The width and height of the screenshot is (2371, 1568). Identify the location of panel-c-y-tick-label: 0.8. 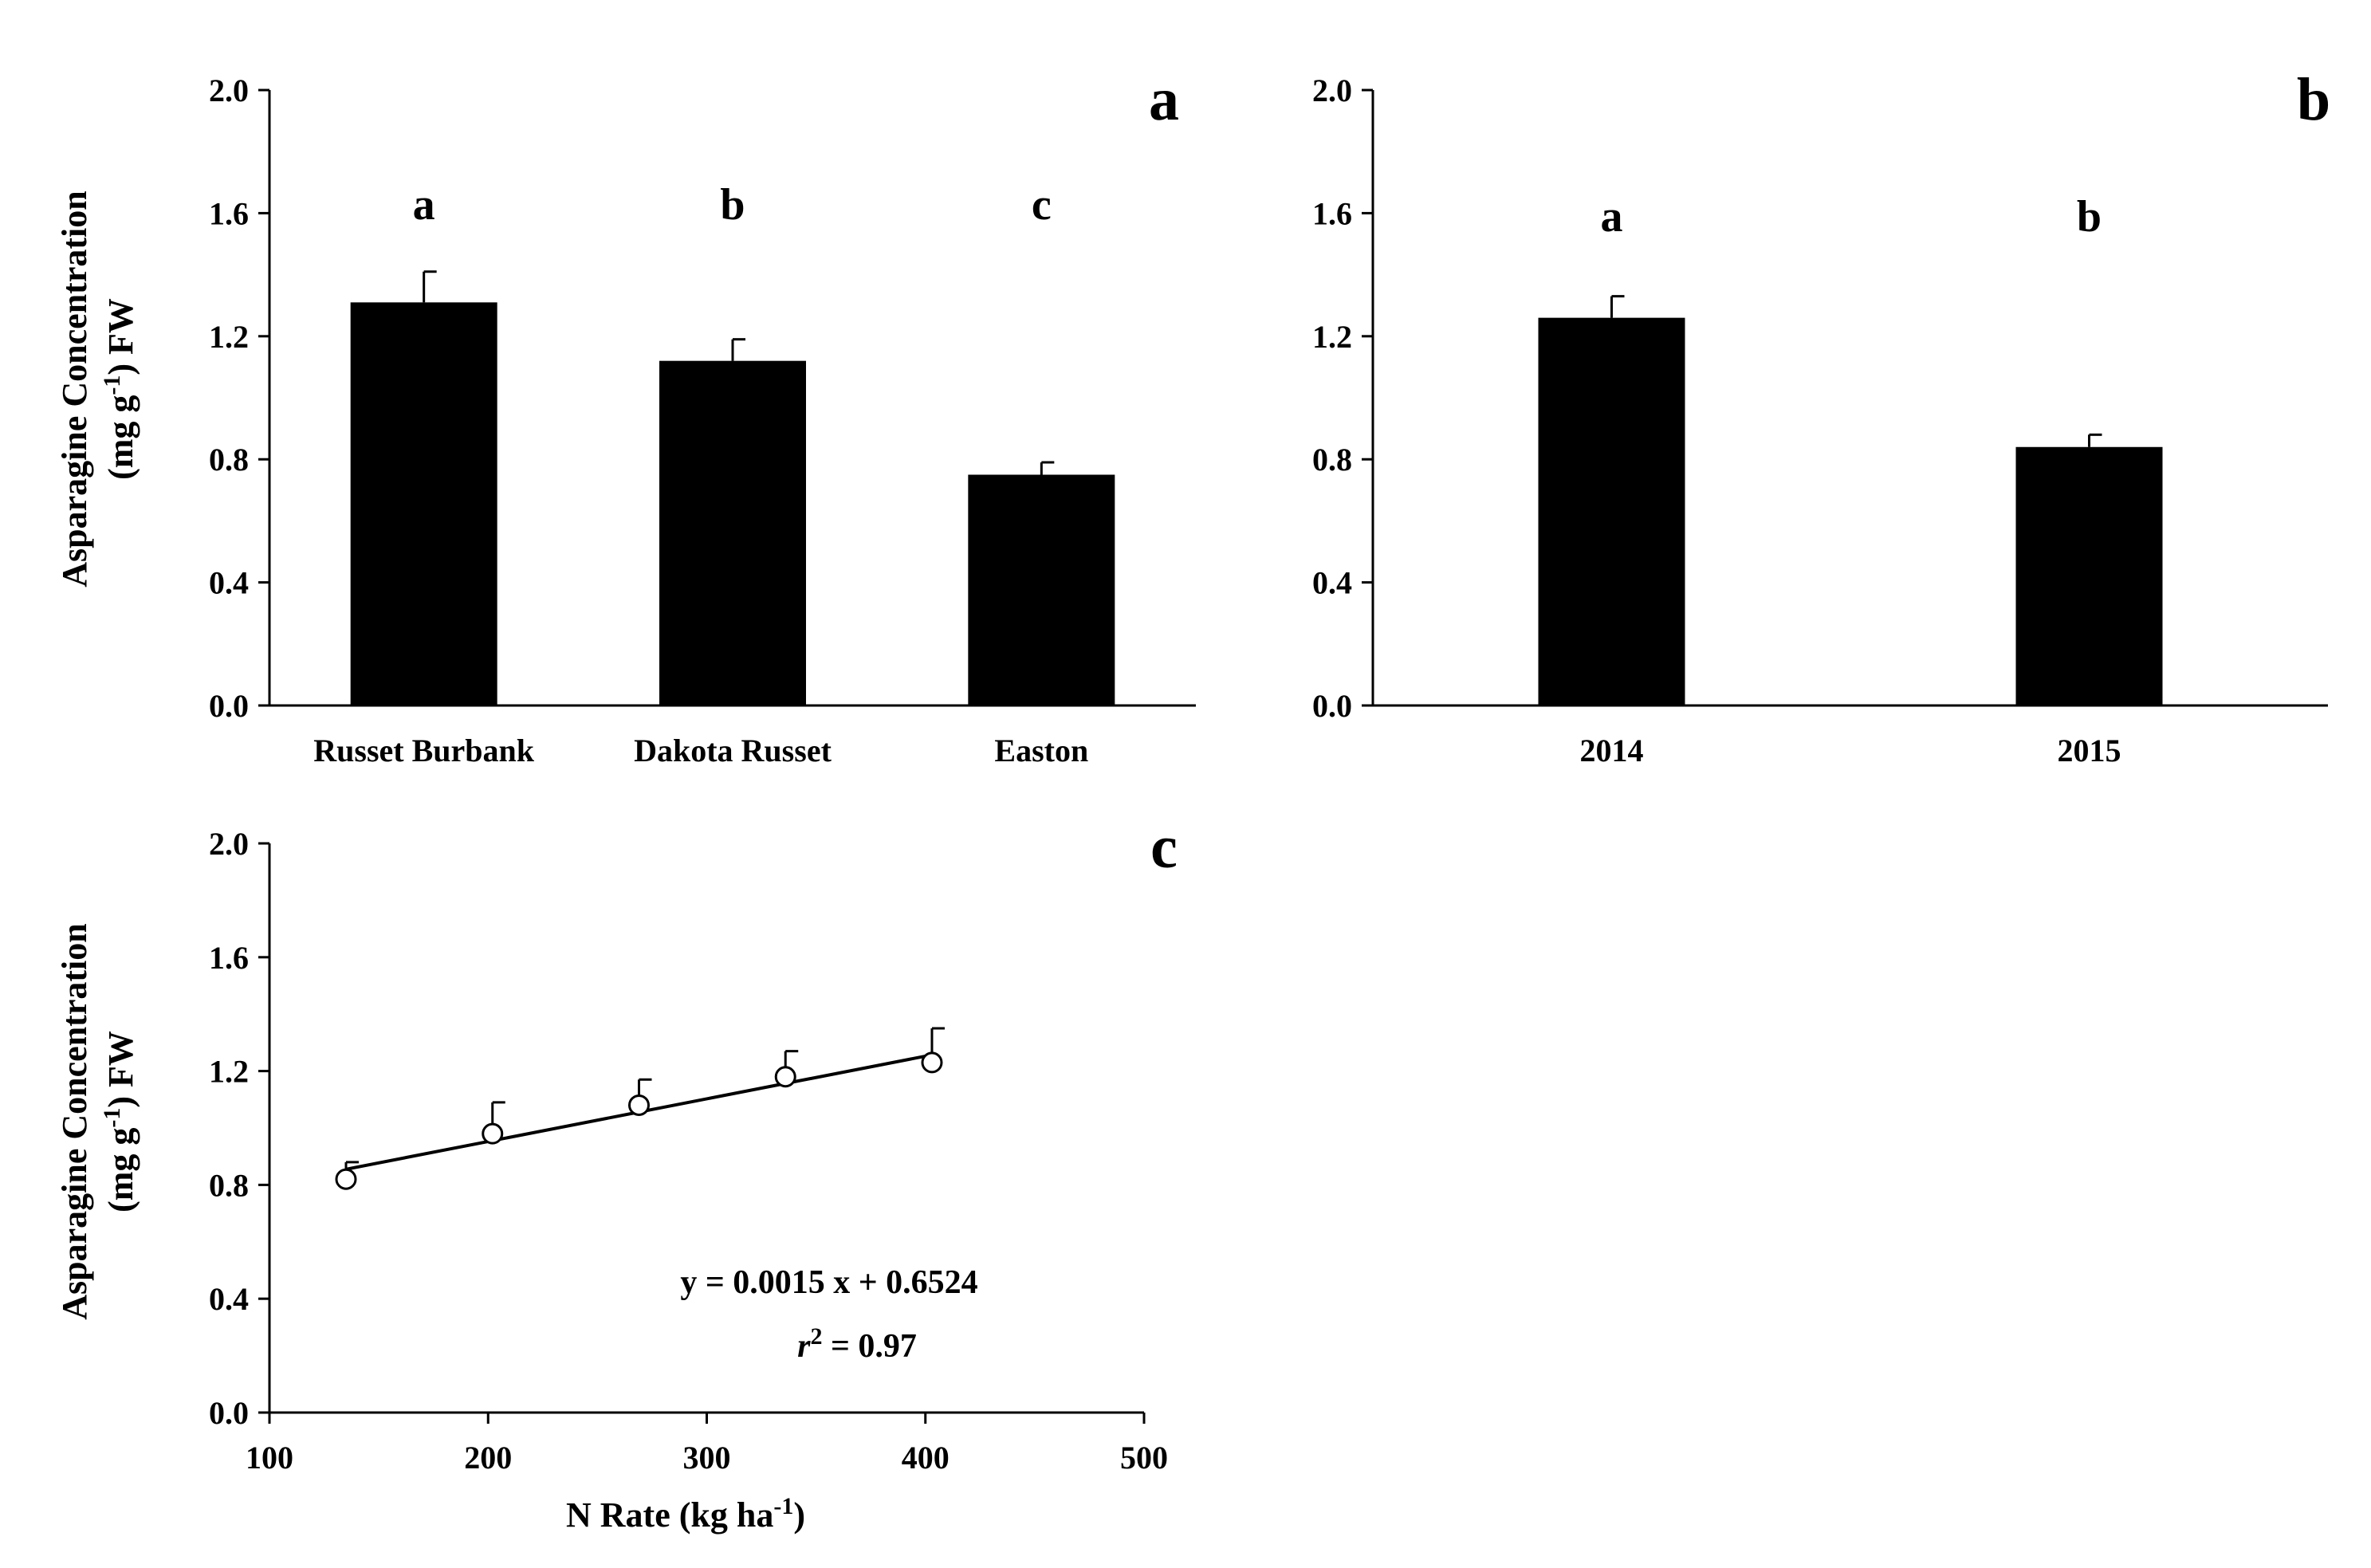
(229, 1185).